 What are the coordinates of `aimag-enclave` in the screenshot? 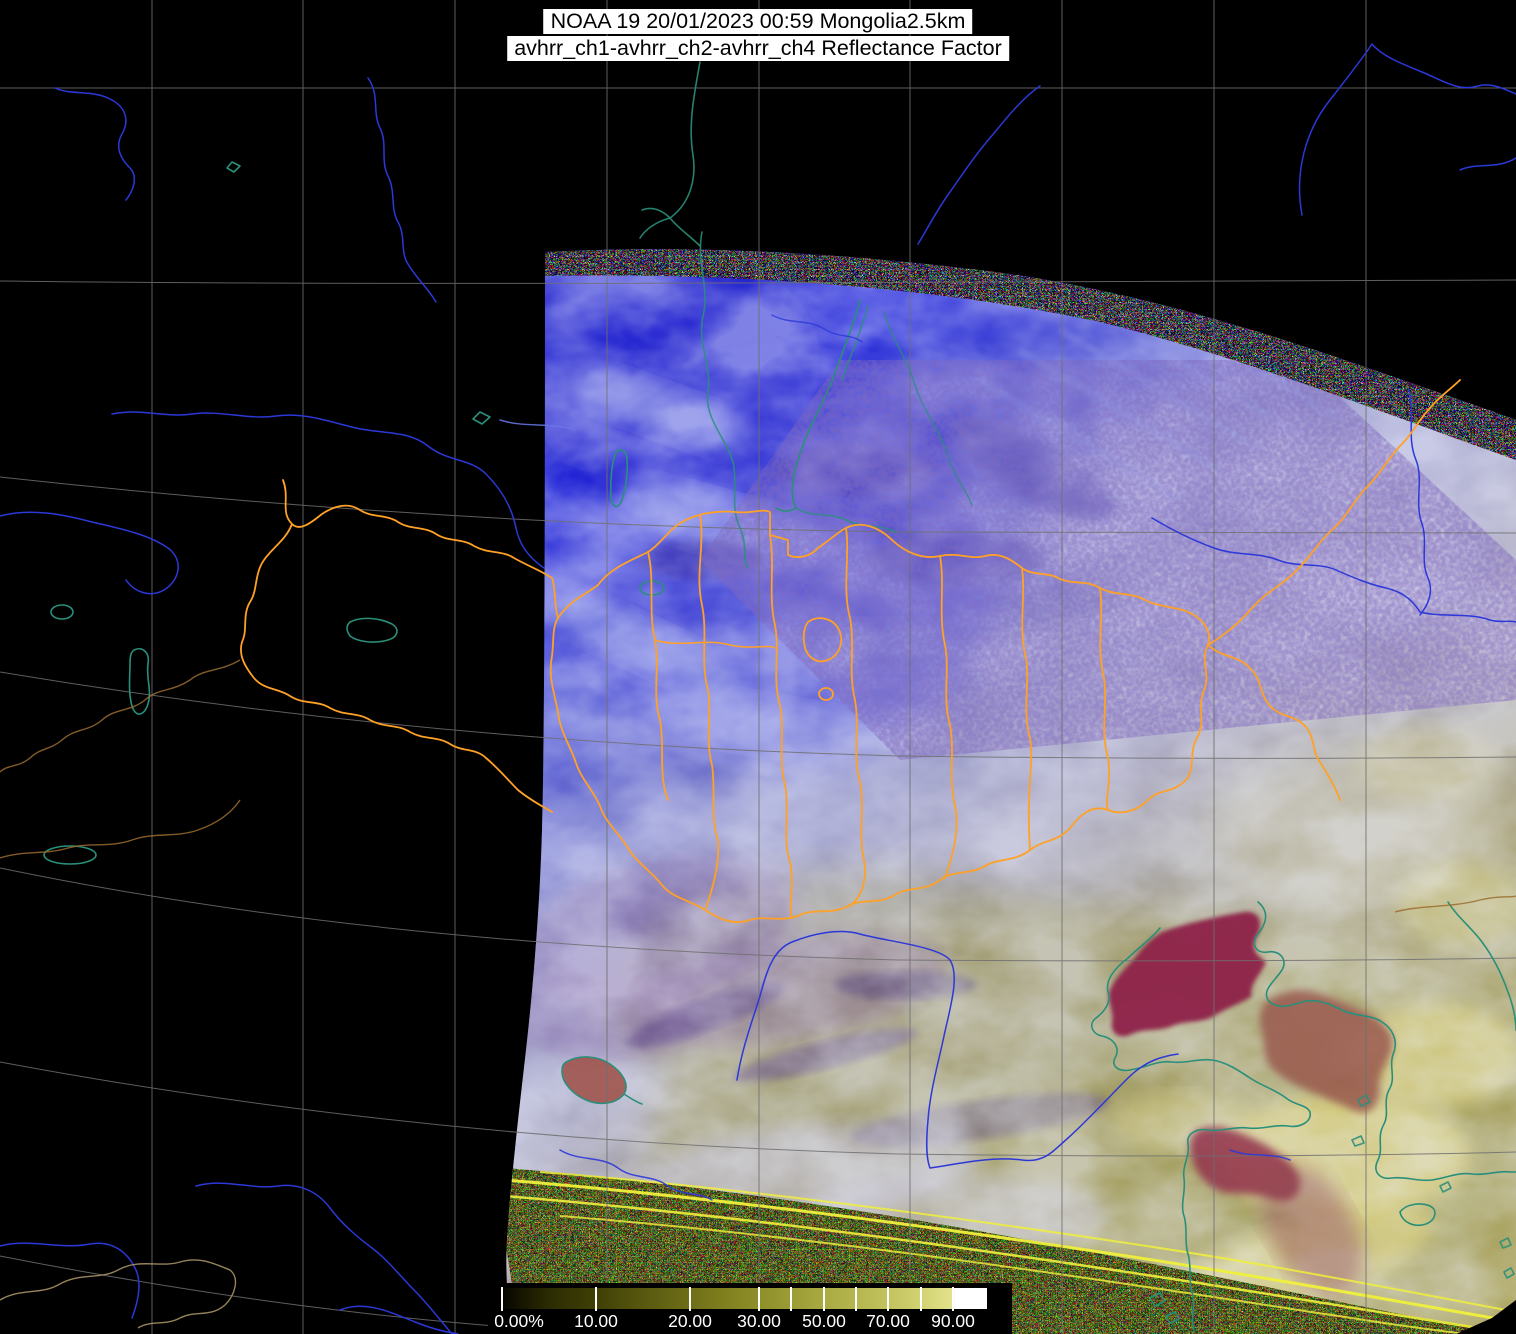 It's located at (822, 640).